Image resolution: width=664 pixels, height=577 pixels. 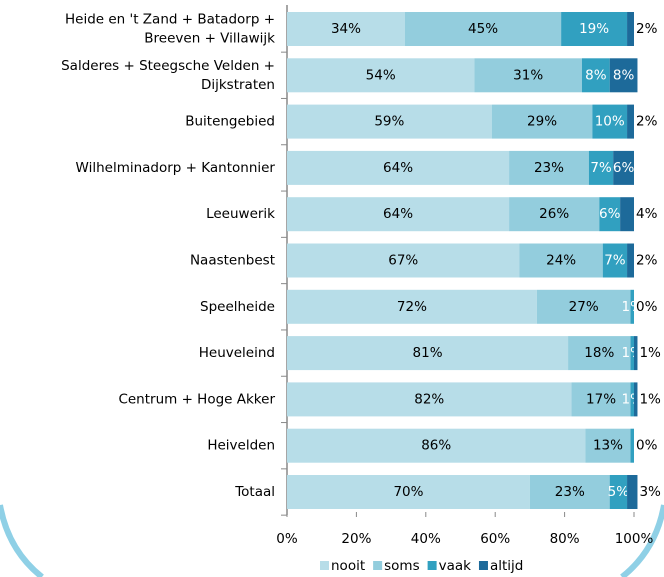 What do you see at coordinates (436, 446) in the screenshot?
I see `value-label: 86%` at bounding box center [436, 446].